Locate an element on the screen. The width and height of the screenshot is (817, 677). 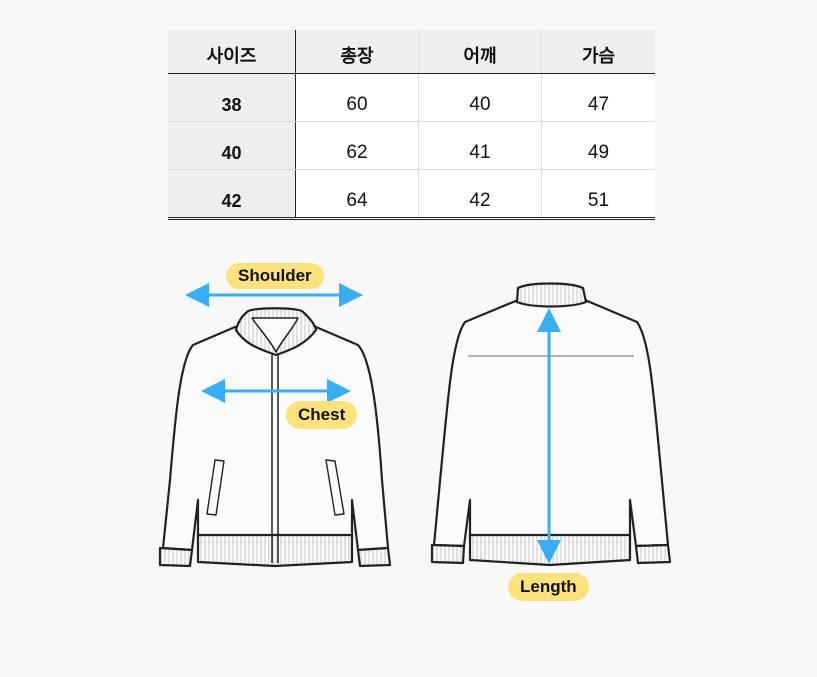
length-label: Length is located at coordinates (548, 587).